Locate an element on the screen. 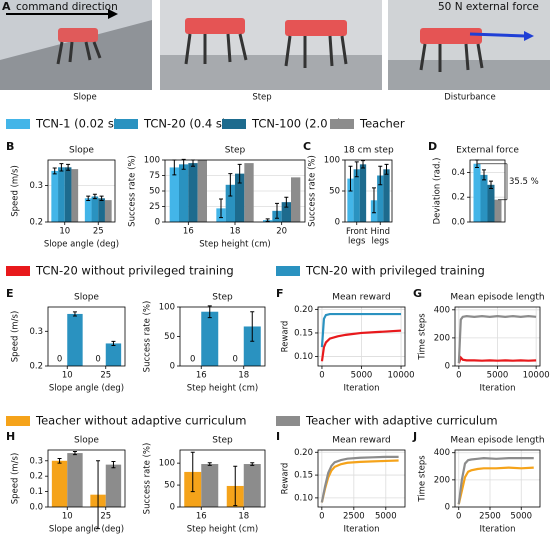 The width and height of the screenshot is (550, 545). y-axis-label: Speed (m/s) is located at coordinates (16, 191).